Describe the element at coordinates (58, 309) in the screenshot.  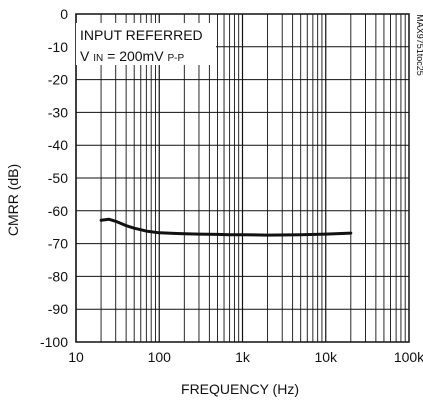
I see `y-tick-label: -90` at that location.